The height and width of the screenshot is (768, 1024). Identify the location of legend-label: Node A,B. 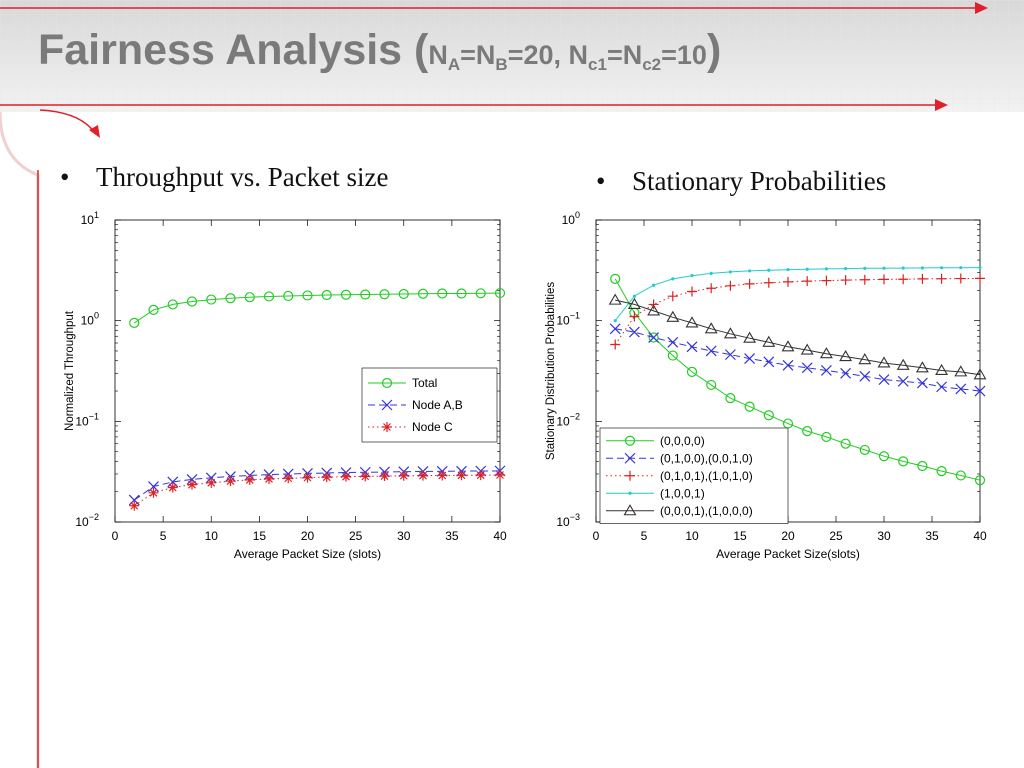
(437, 405).